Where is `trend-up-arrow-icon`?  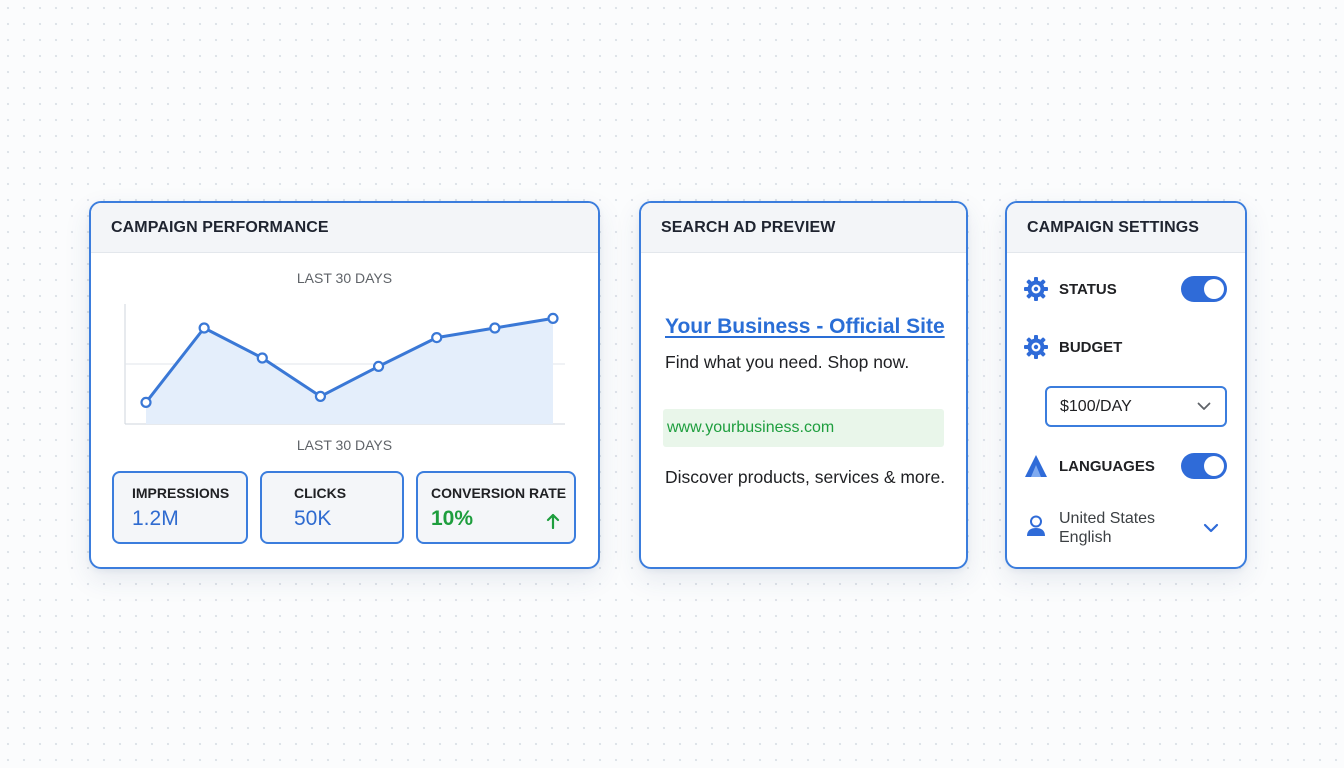
trend-up-arrow-icon is located at coordinates (553, 521).